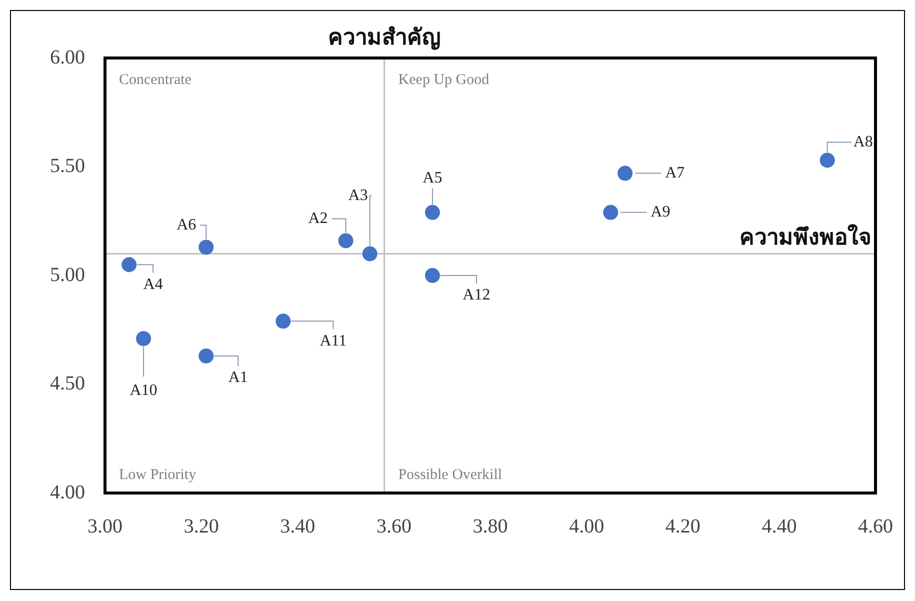  I want to click on annotation: A10, so click(144, 390).